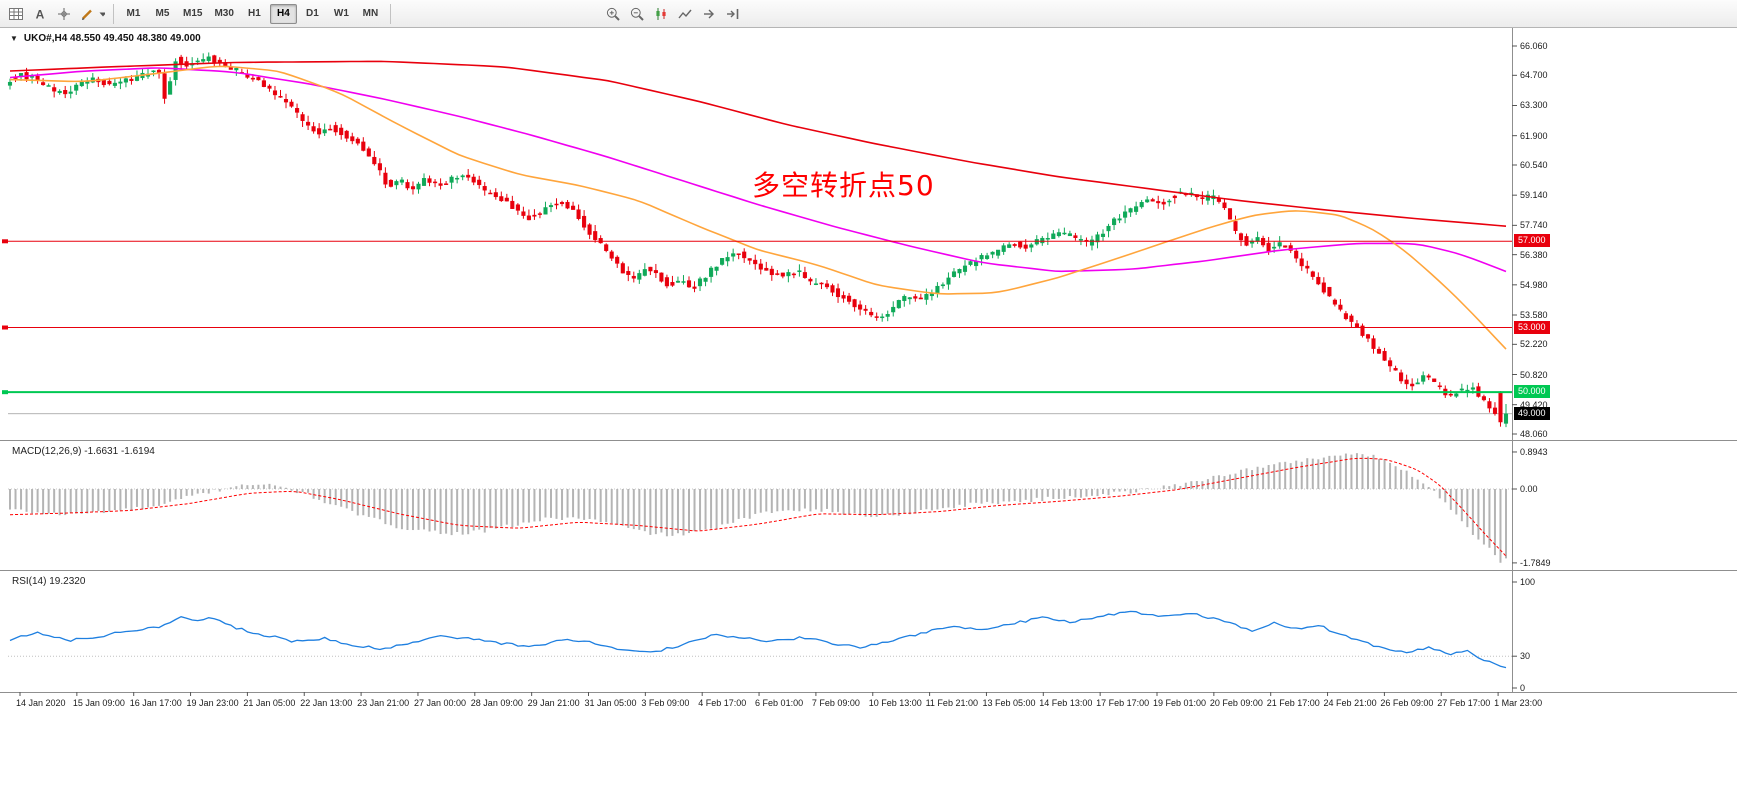 The height and width of the screenshot is (794, 1737). I want to click on hline-50.000-anchor, so click(5, 392).